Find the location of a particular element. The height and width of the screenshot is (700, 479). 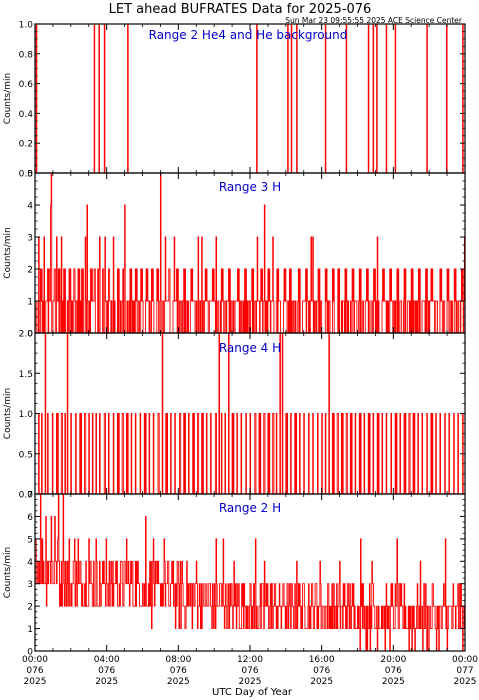

y-tick-label: 0.8 is located at coordinates (26, 55).